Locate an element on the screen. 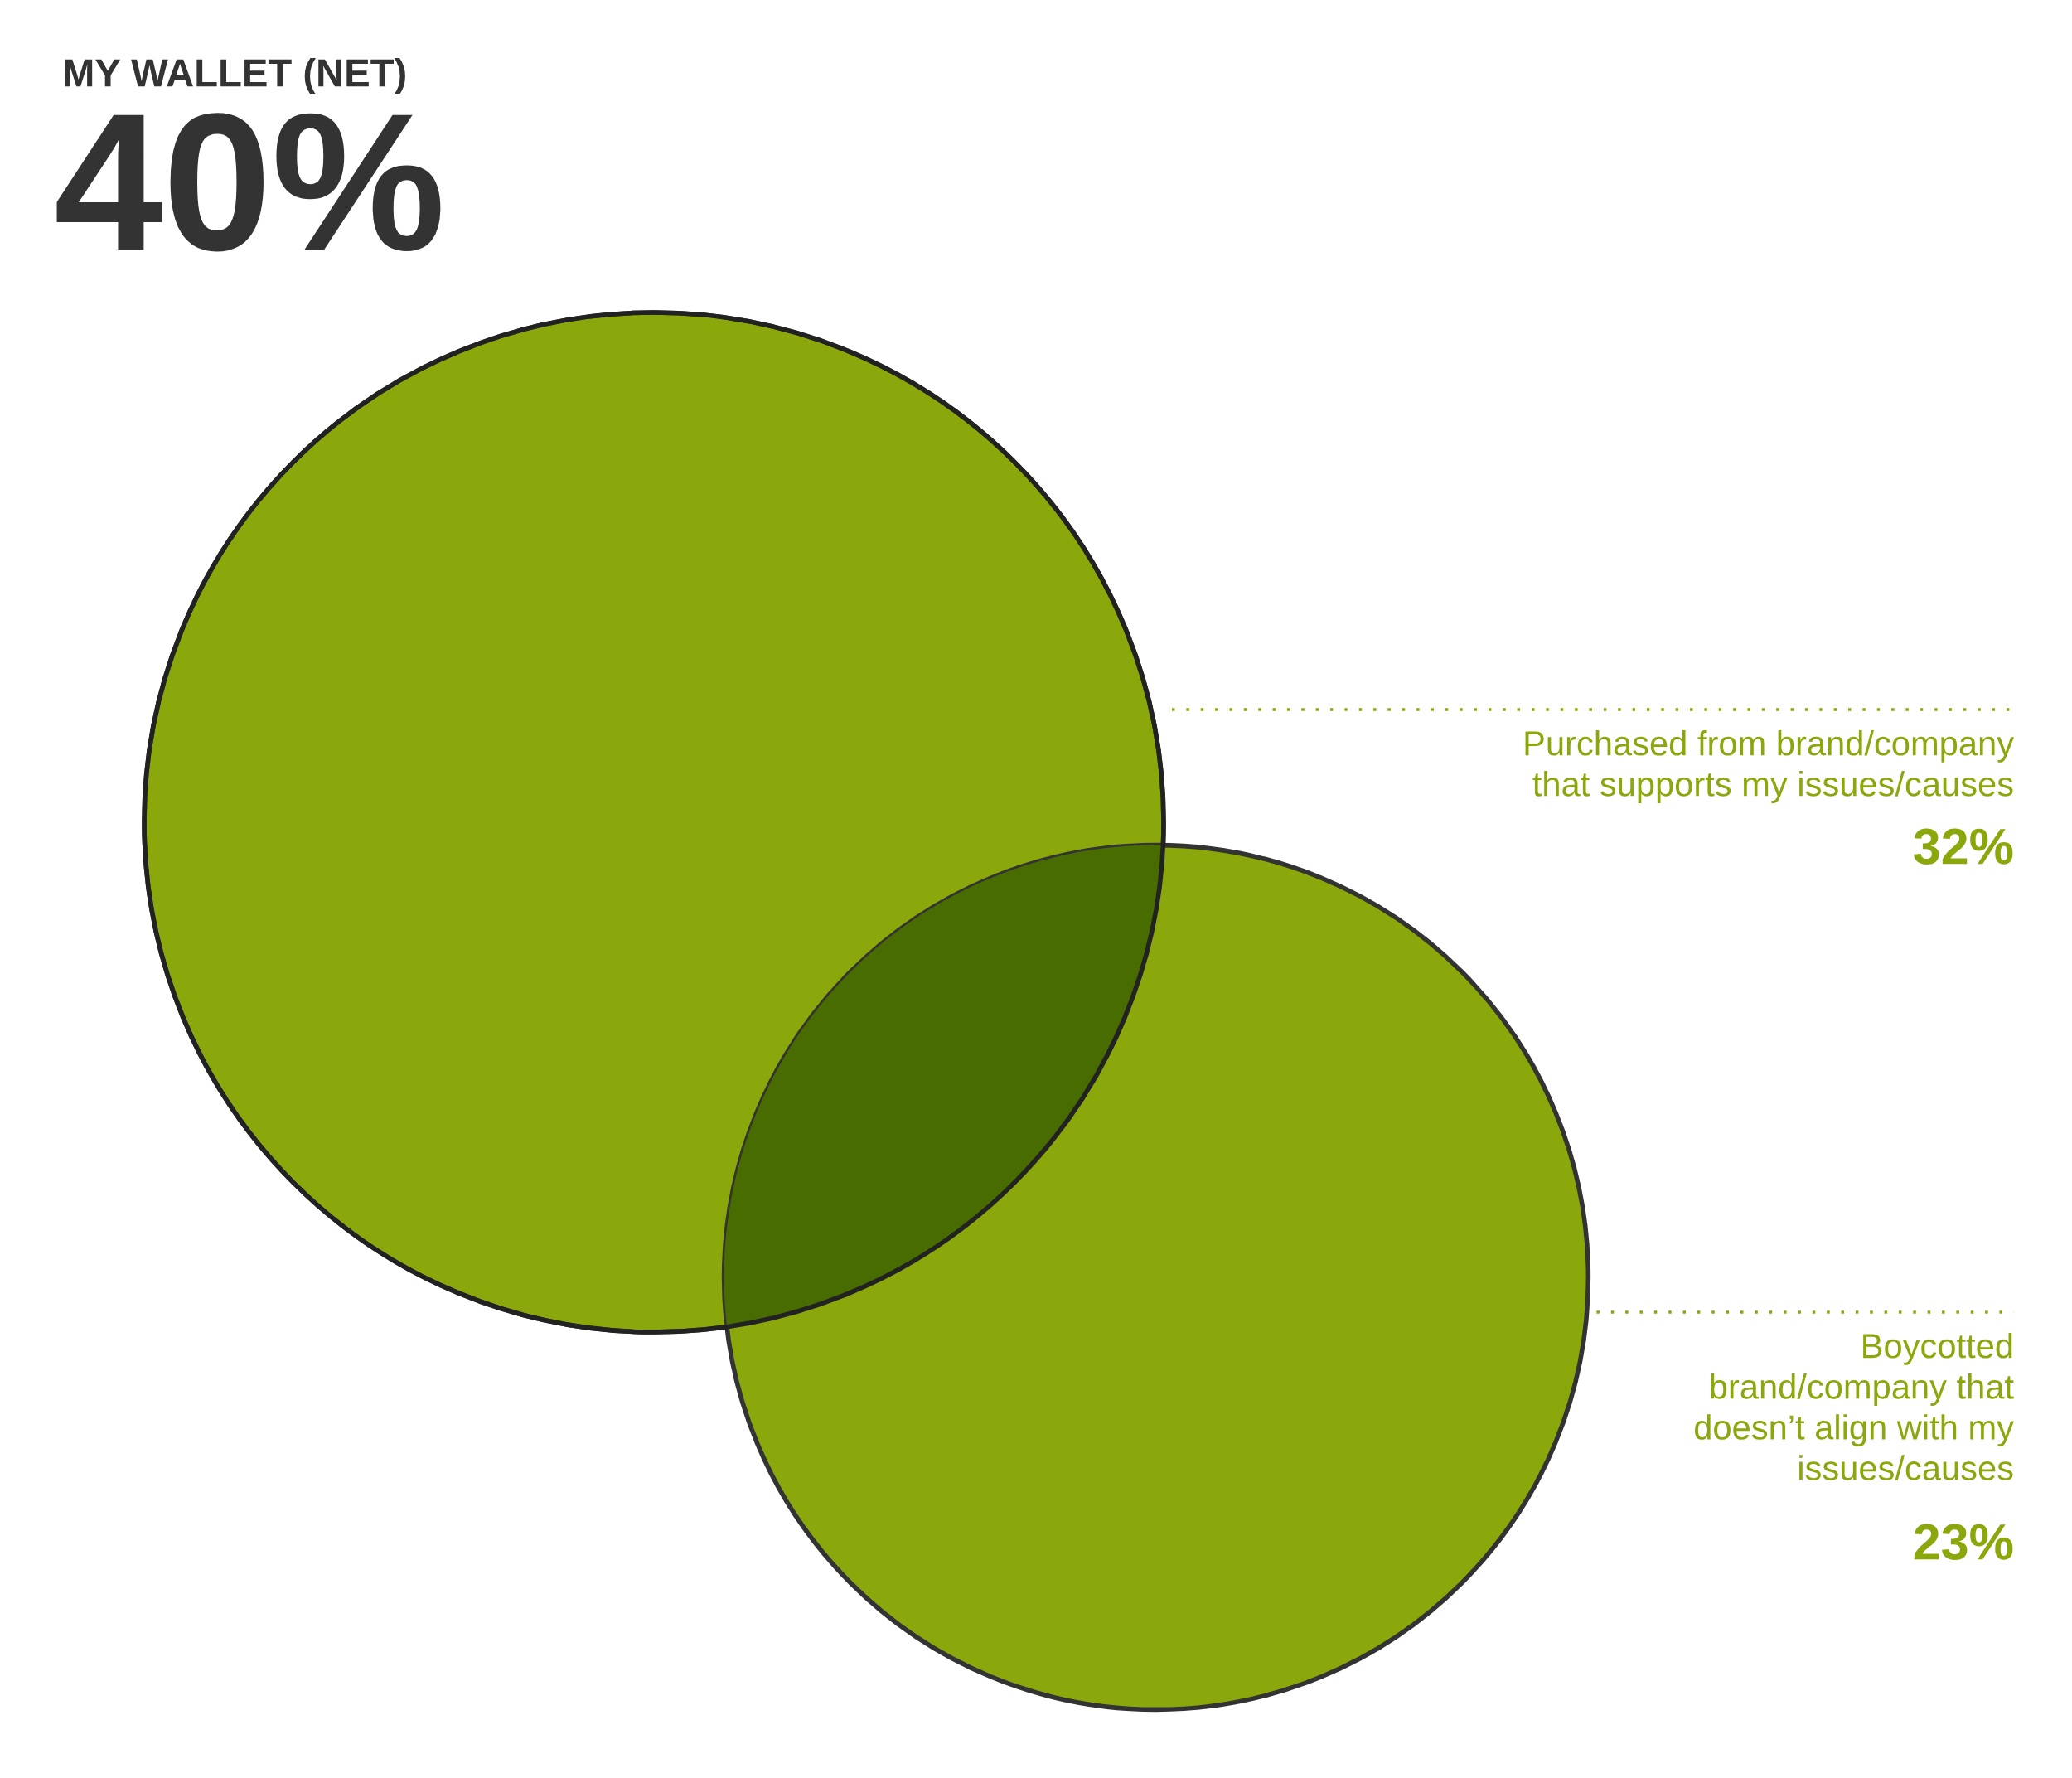  data-label: 23% is located at coordinates (1963, 1542).